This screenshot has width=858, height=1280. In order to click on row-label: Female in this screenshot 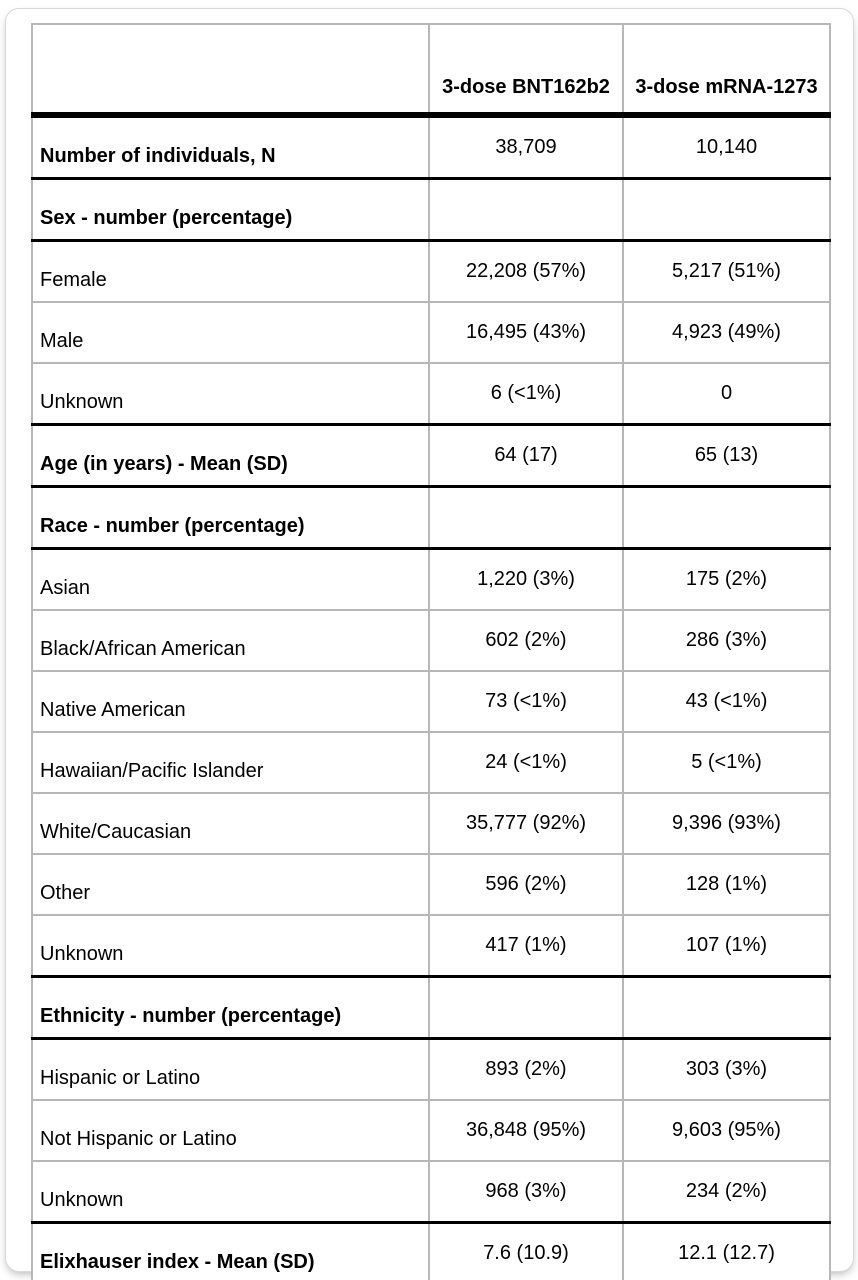, I will do `click(230, 271)`.